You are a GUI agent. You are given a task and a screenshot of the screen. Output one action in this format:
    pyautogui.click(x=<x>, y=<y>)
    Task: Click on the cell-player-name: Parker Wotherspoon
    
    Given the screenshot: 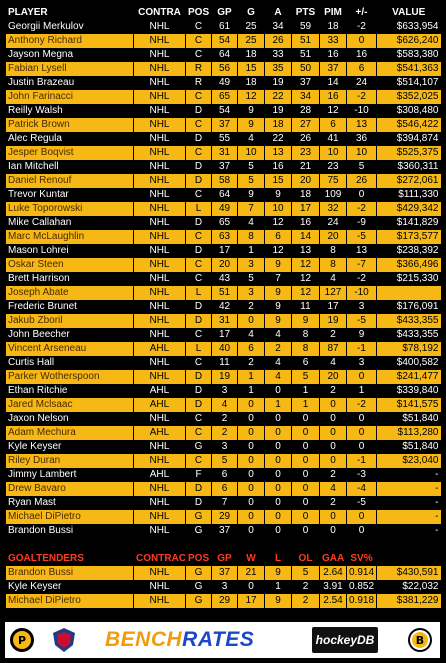 What is the action you would take?
    pyautogui.click(x=69, y=377)
    